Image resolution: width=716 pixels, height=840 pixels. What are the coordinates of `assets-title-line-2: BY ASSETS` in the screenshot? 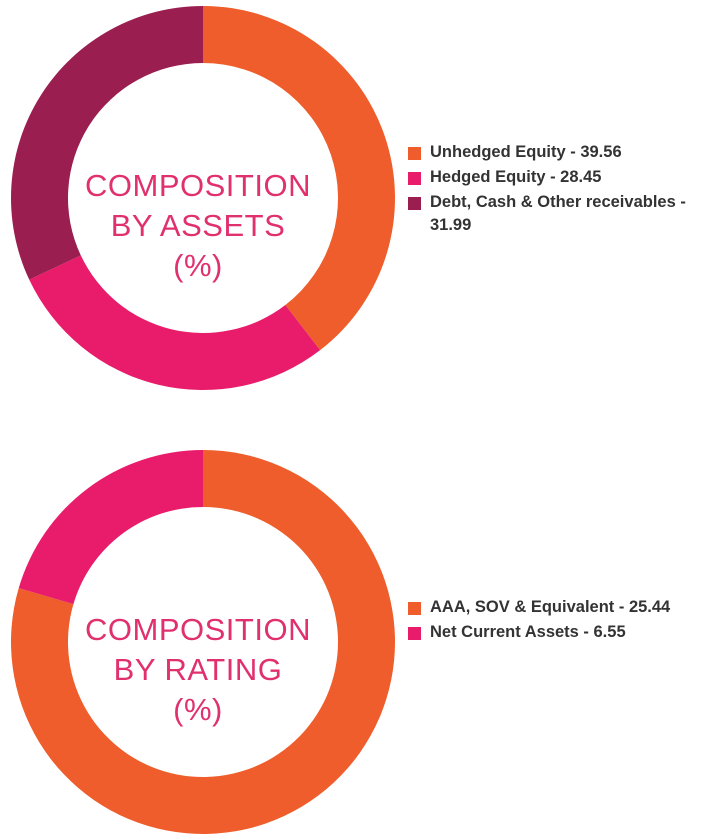 It's located at (198, 225).